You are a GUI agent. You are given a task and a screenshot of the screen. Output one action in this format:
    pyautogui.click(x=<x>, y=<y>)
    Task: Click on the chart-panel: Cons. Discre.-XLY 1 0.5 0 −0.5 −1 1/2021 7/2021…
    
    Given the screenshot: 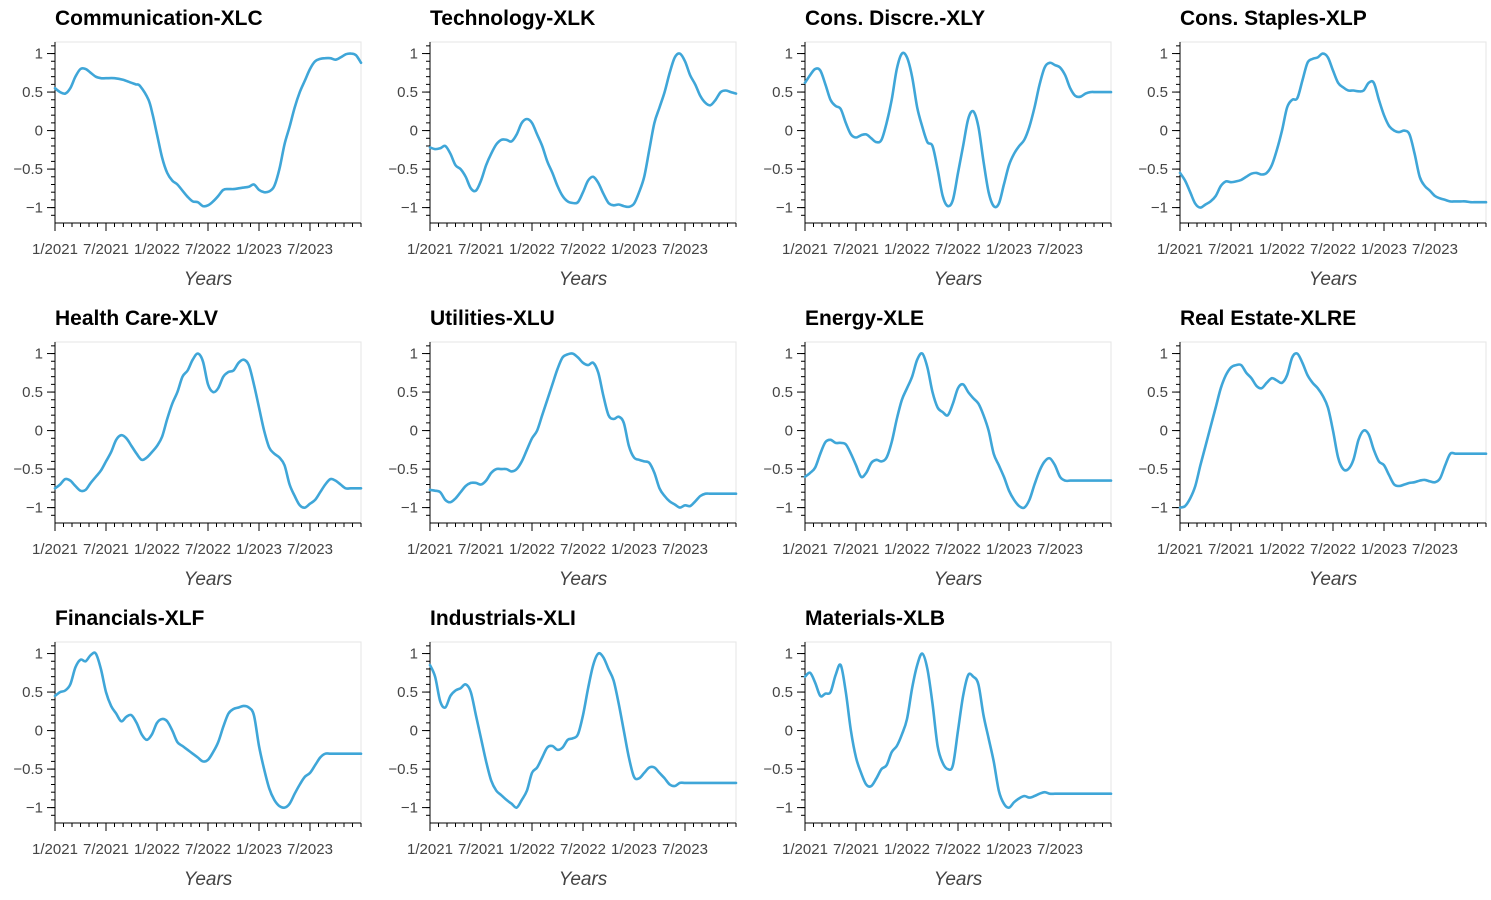 What is the action you would take?
    pyautogui.click(x=935, y=150)
    